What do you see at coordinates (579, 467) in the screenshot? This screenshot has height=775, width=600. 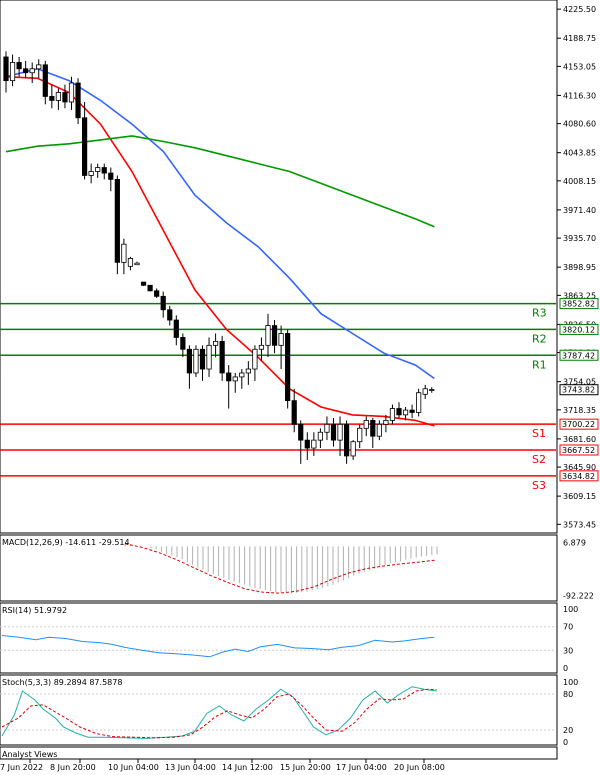 I see `price-tick-label: 3645.90` at bounding box center [579, 467].